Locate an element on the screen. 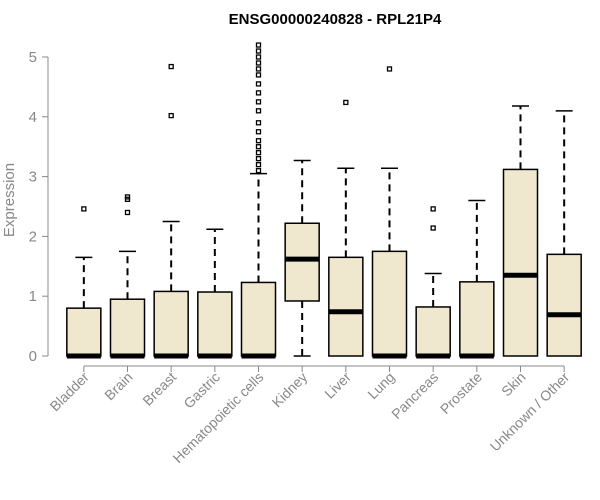  y-tick-label: 5 is located at coordinates (33, 57).